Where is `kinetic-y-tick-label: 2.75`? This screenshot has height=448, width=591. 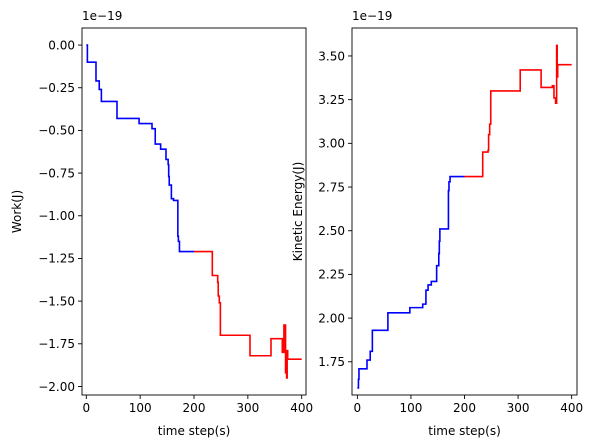 kinetic-y-tick-label: 2.75 is located at coordinates (331, 187).